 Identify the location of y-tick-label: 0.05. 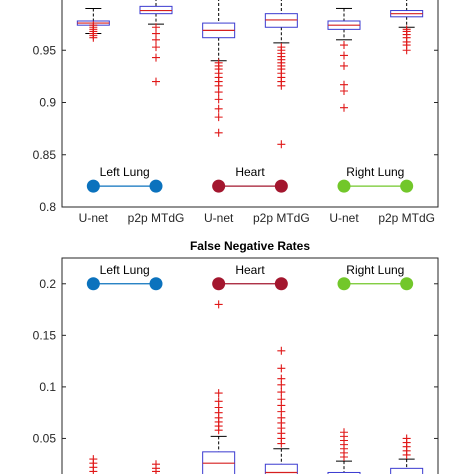
(45, 438).